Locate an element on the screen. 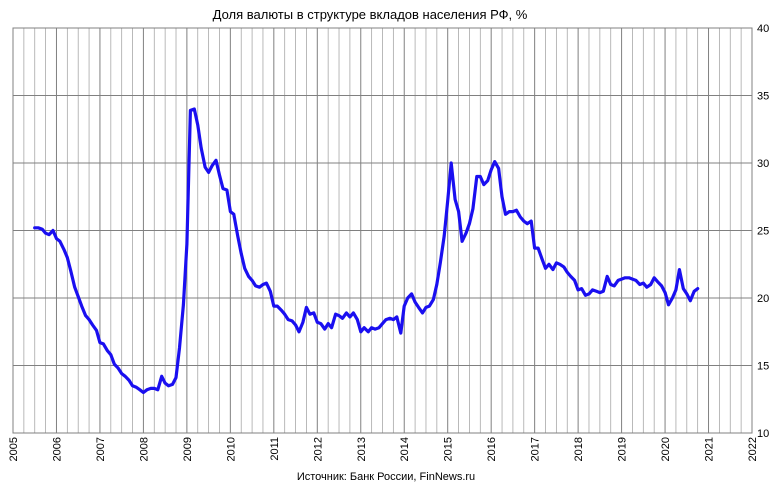  x-tick-label: 2006 is located at coordinates (57, 449).